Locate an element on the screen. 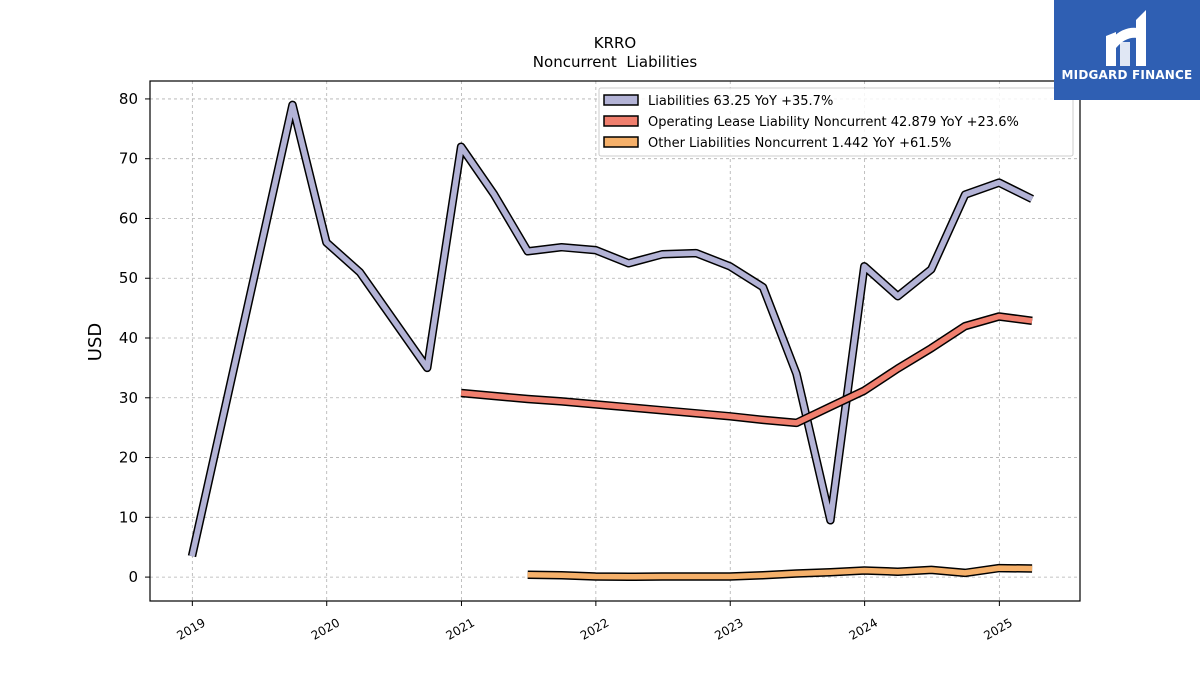 This screenshot has height=675, width=1200. legend-label: Liabilities 63.25 YoY +35.7% is located at coordinates (740, 101).